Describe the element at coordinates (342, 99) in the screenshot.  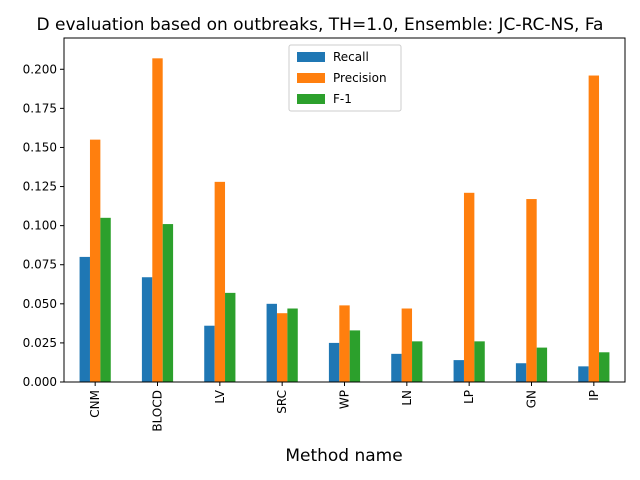
I see `legend-label-f-1: F-1` at that location.